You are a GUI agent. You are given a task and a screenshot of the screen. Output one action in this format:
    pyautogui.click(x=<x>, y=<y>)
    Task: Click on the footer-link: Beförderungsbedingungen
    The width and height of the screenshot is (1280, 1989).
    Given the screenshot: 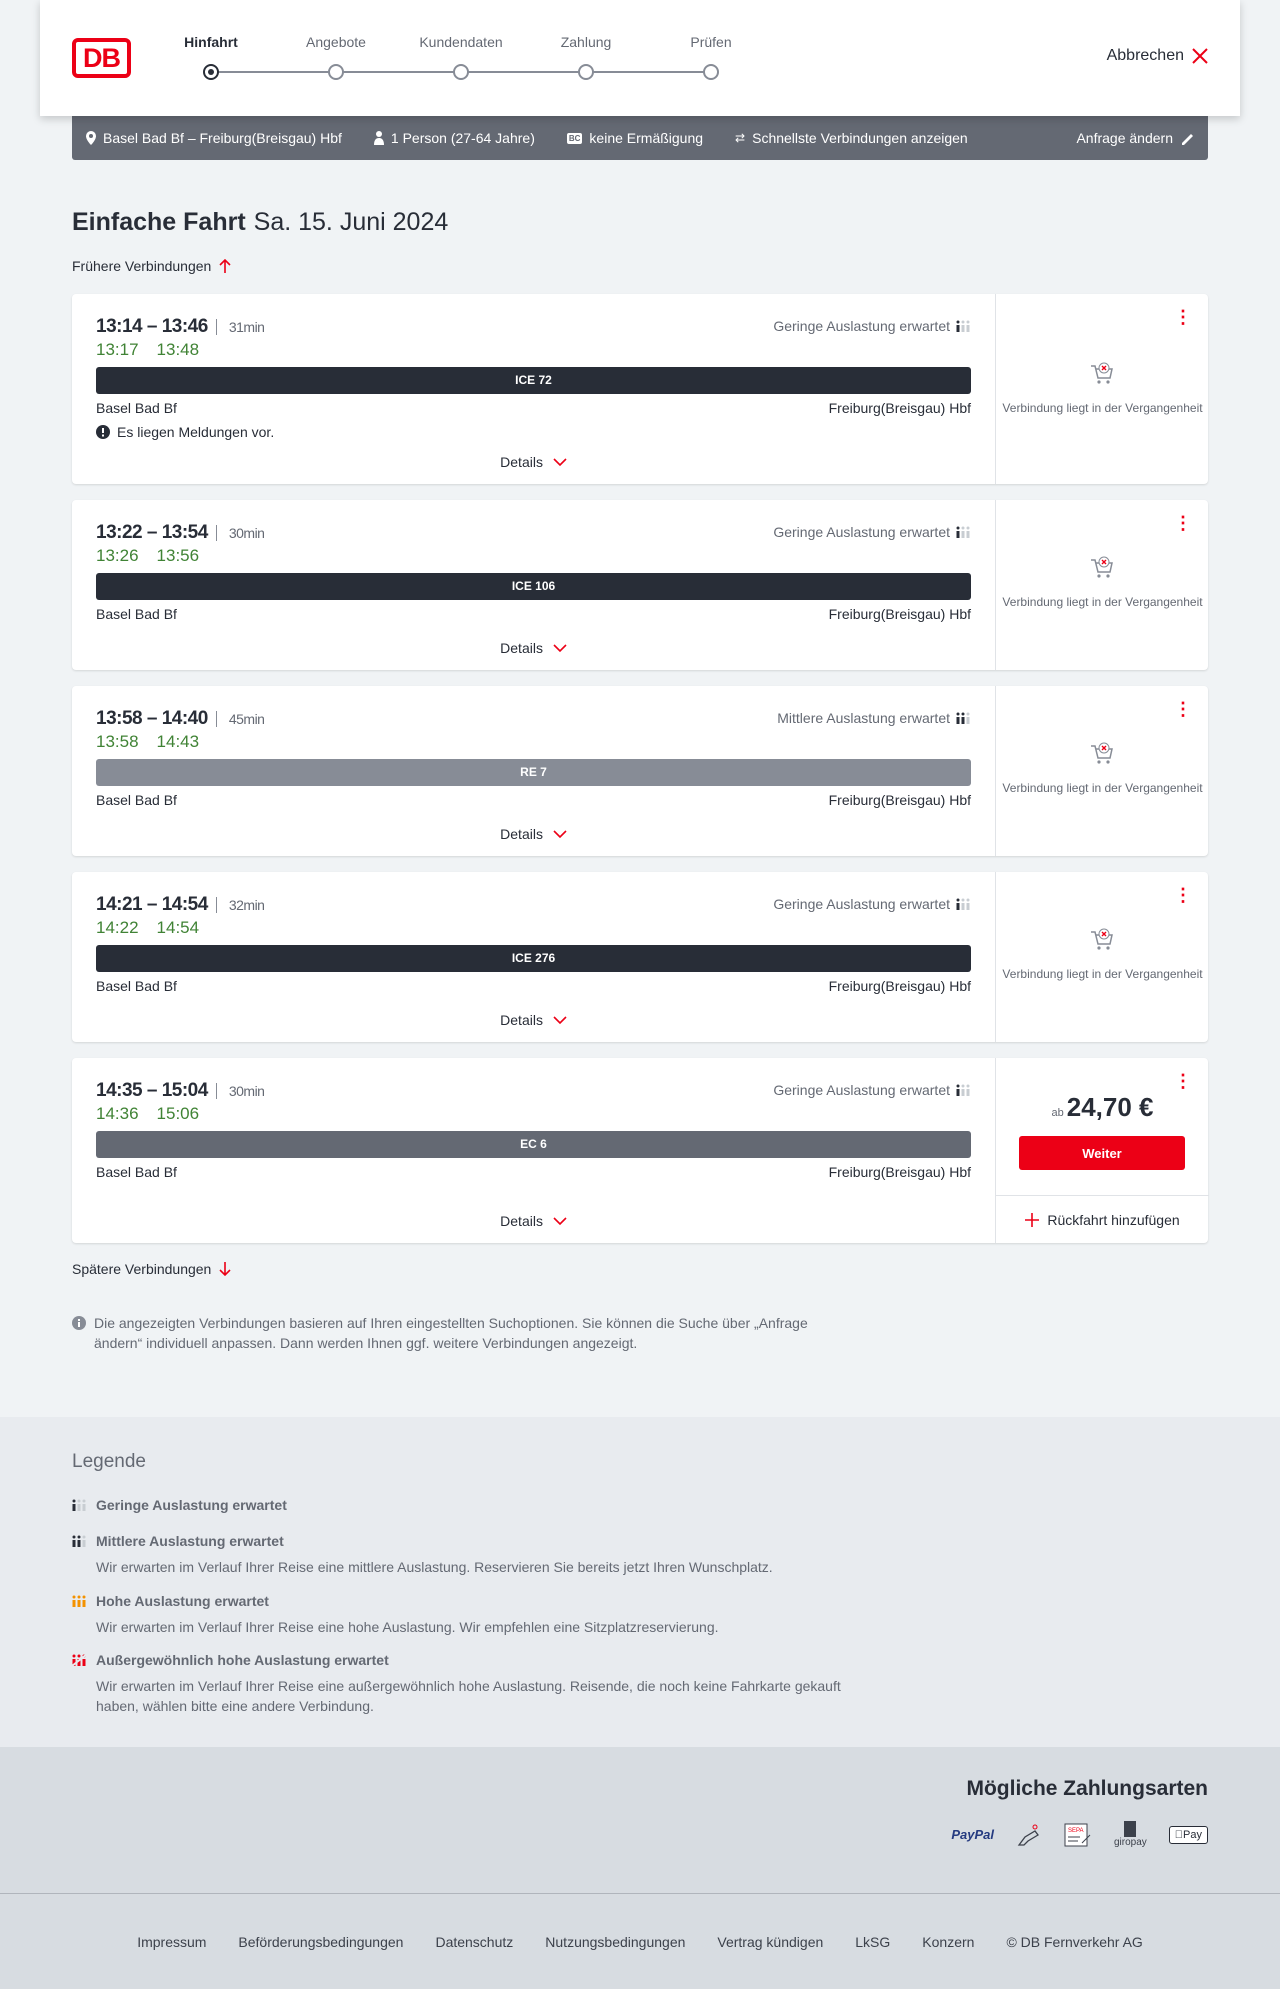 What is the action you would take?
    pyautogui.click(x=321, y=1941)
    